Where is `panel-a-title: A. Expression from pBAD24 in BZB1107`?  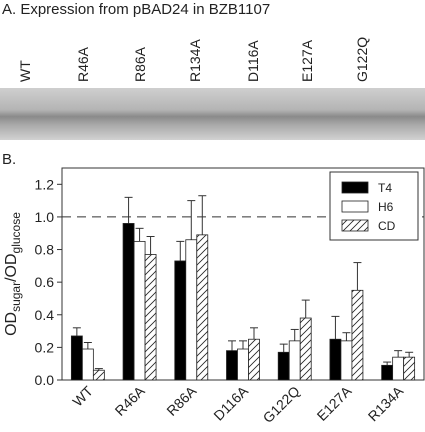 panel-a-title: A. Expression from pBAD24 in BZB1107 is located at coordinates (136, 9).